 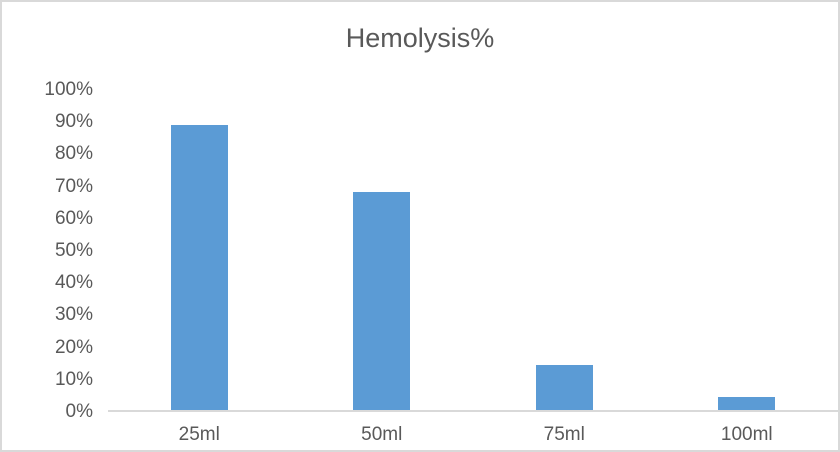 What do you see at coordinates (746, 434) in the screenshot?
I see `x-tick-label: 100ml` at bounding box center [746, 434].